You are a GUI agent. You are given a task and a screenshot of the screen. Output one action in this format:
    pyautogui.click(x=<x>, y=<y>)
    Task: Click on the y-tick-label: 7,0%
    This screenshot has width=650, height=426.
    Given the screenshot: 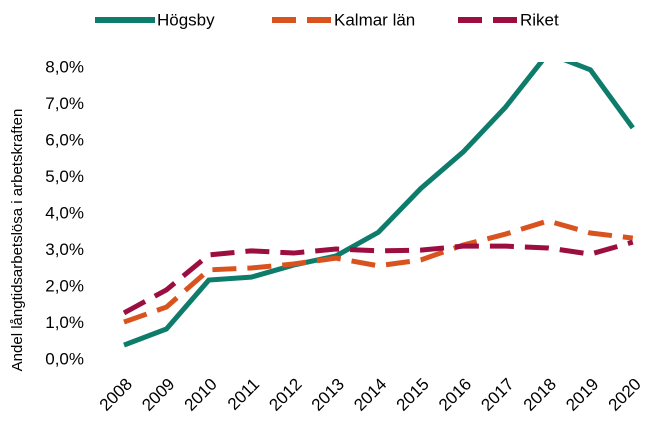 What is the action you would take?
    pyautogui.click(x=64, y=103)
    